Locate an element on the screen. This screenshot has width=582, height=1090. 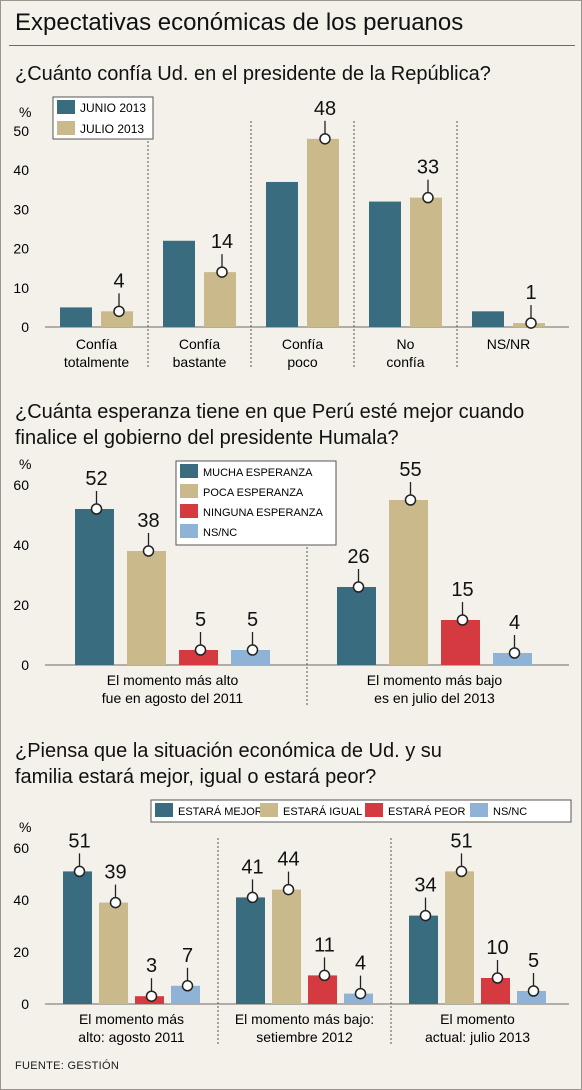
category-label: El momento más alto is located at coordinates (173, 680).